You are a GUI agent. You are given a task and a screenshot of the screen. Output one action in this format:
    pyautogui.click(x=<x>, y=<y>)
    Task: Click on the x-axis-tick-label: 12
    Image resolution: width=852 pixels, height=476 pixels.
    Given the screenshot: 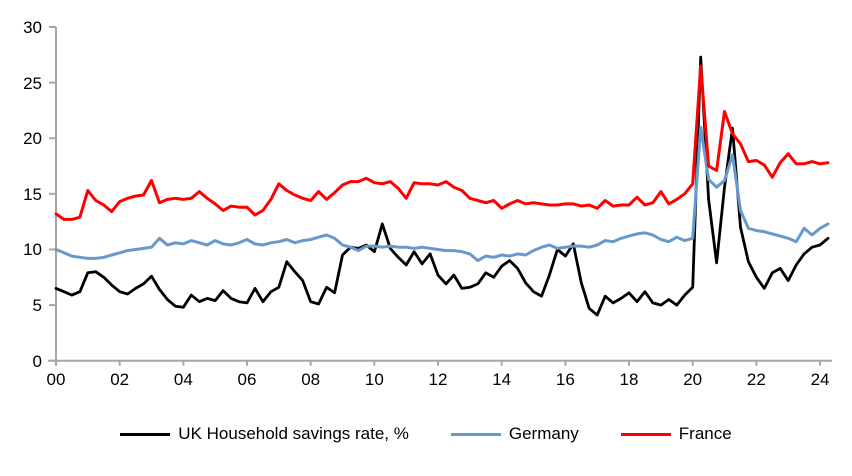 What is the action you would take?
    pyautogui.click(x=438, y=379)
    